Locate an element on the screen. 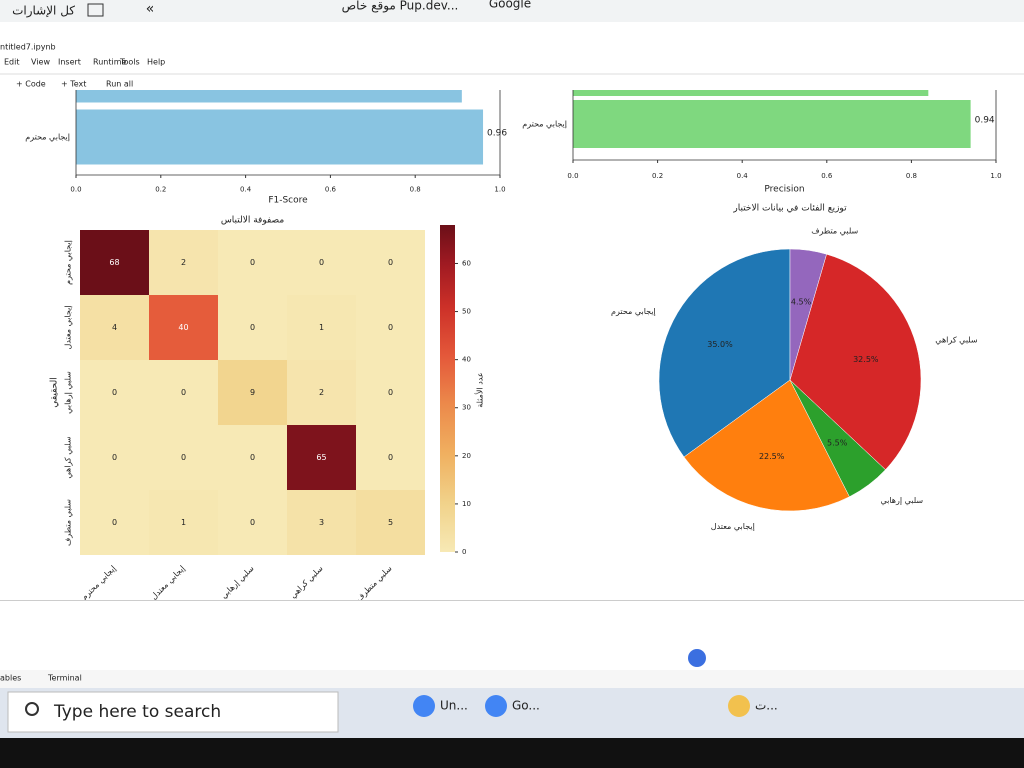 Image resolution: width=1024 pixels, height=768 pixels. folder-icon is located at coordinates (95, 10).